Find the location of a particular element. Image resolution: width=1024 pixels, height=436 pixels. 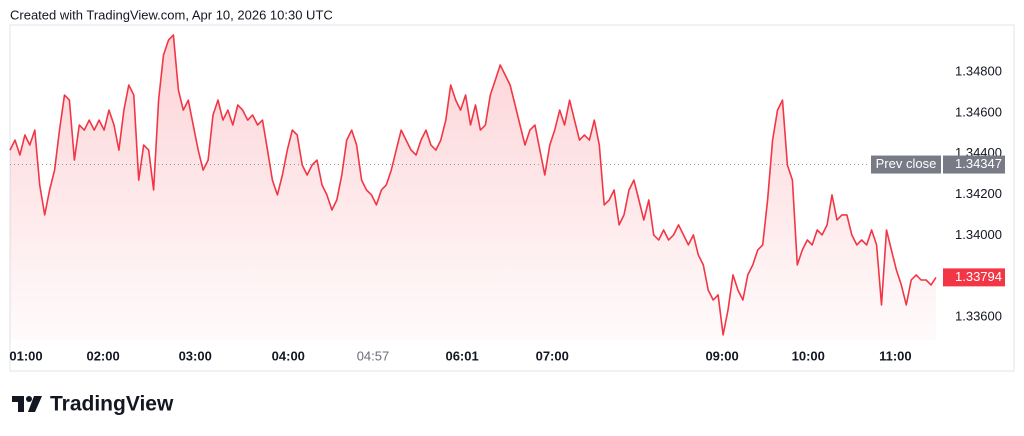

x-tick-label: 06:01 is located at coordinates (461, 355).